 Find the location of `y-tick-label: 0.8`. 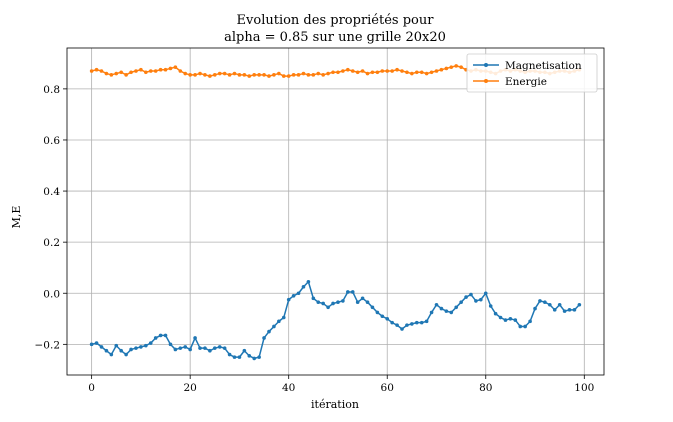

y-tick-label: 0.8 is located at coordinates (51, 90).